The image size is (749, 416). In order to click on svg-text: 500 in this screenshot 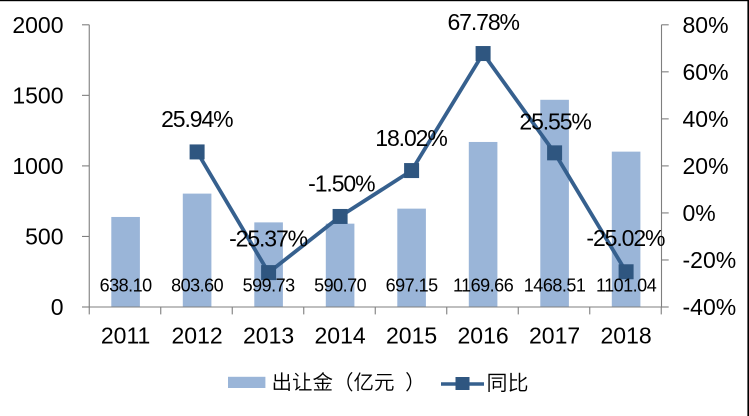, I will do `click(44, 237)`.